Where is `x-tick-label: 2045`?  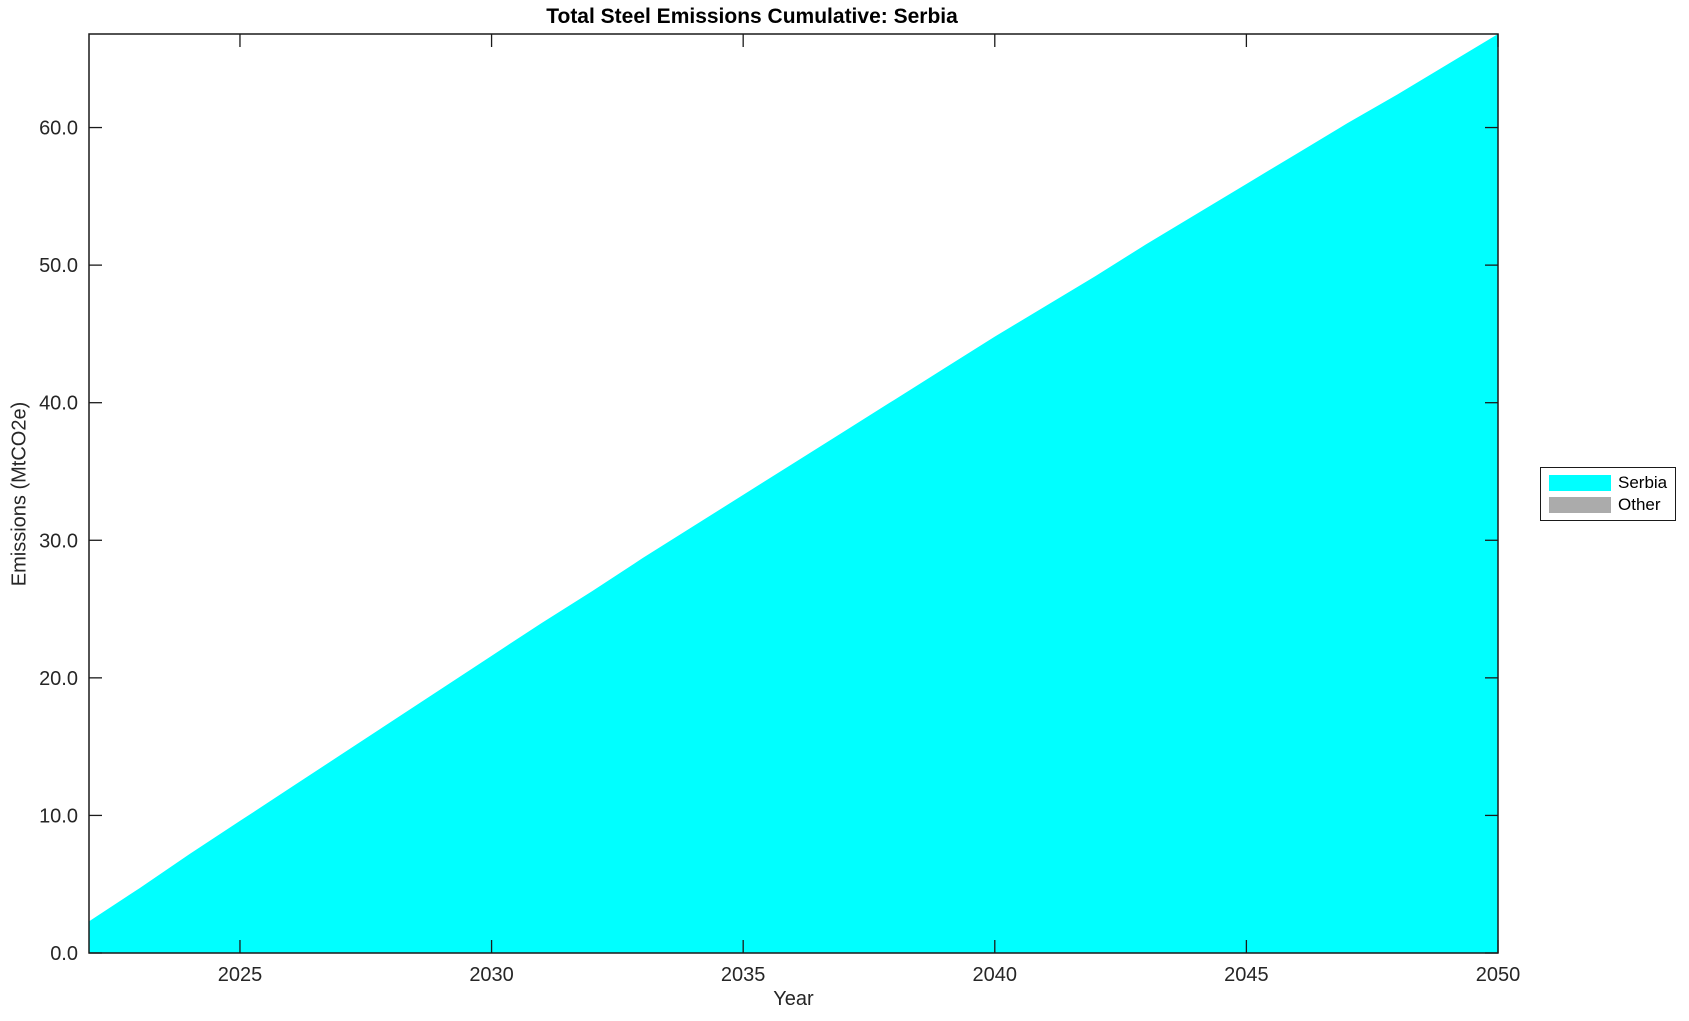 x-tick-label: 2045 is located at coordinates (1246, 975).